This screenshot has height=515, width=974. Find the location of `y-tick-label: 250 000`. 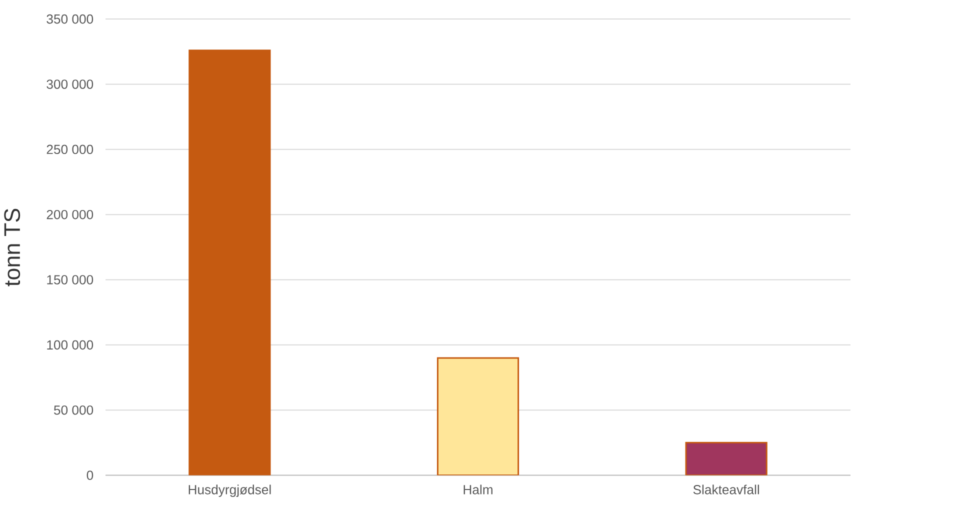

y-tick-label: 250 000 is located at coordinates (70, 149).